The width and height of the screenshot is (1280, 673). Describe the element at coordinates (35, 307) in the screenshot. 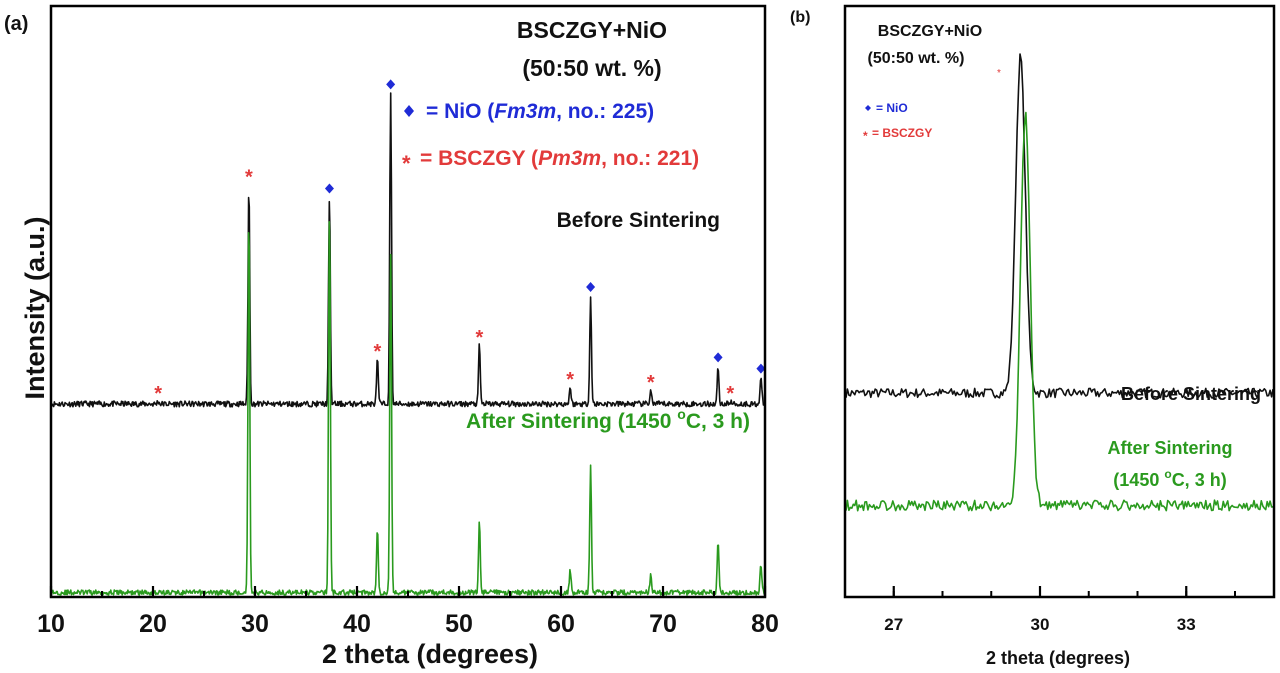

I see `y-axis-label: Intensity (a.u.)` at that location.